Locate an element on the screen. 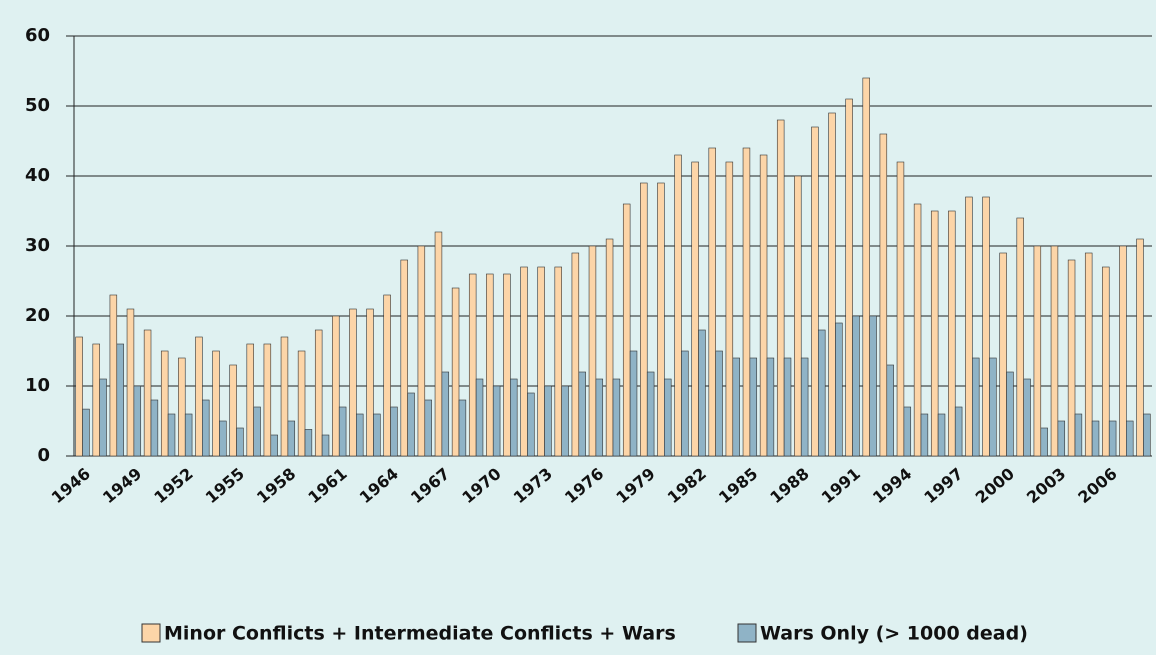 This screenshot has width=1156, height=655. y-tick-label: 20 is located at coordinates (37, 315).